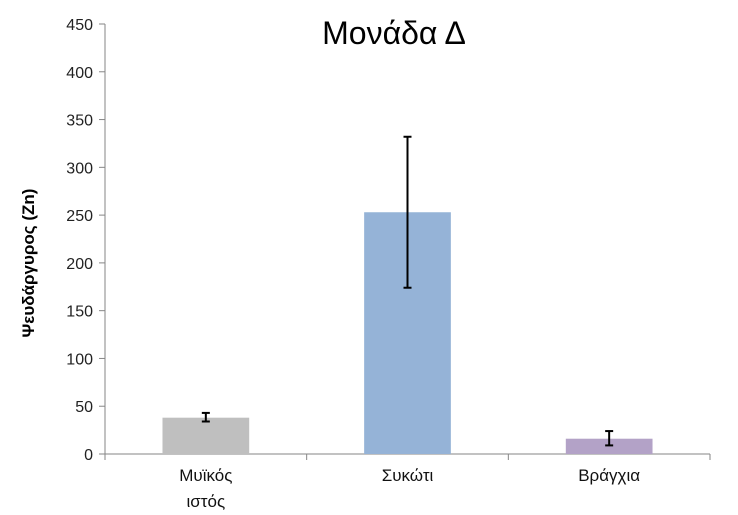 This screenshot has height=515, width=738. What do you see at coordinates (79, 25) in the screenshot?
I see `y-tick-label: 450` at bounding box center [79, 25].